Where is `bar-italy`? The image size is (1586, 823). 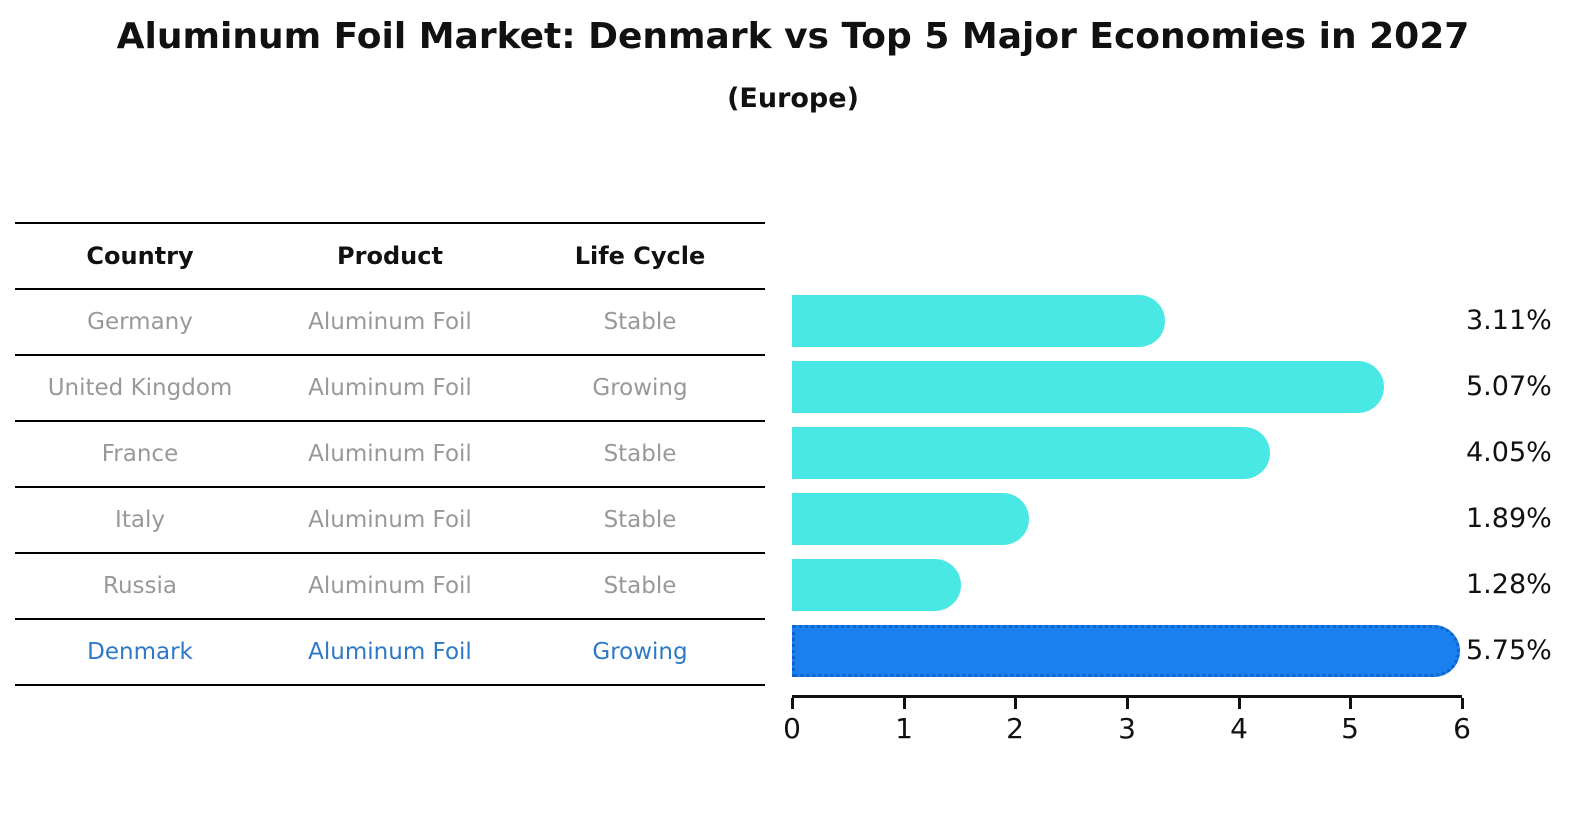
bar-italy is located at coordinates (910, 519).